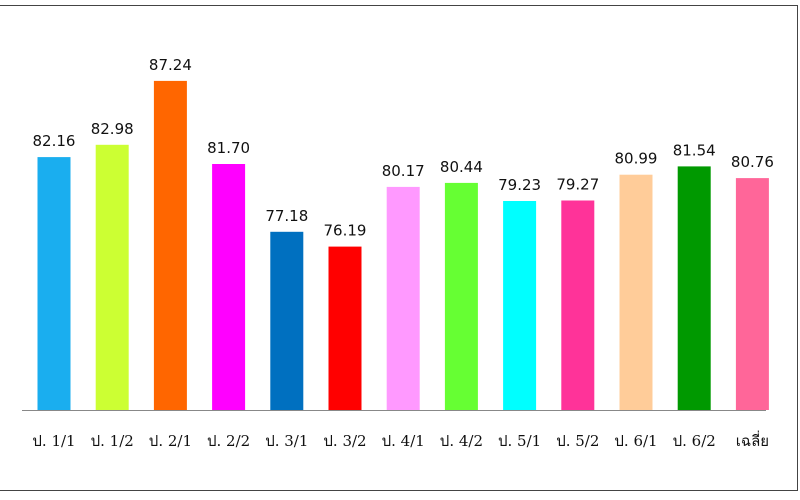  I want to click on category-label: ป. 4/2, so click(461, 441).